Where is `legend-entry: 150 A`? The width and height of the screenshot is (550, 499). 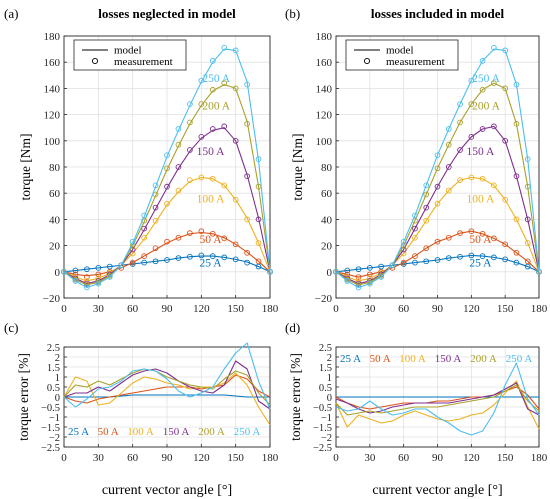
legend-entry: 150 A is located at coordinates (176, 432).